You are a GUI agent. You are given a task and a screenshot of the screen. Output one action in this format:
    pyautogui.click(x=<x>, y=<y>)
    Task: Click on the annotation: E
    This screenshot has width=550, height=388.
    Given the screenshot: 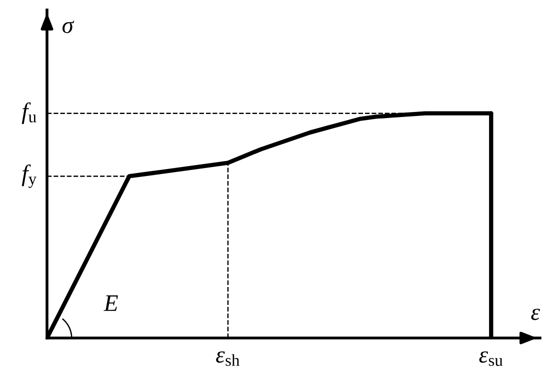 What is the action you would take?
    pyautogui.click(x=111, y=303)
    